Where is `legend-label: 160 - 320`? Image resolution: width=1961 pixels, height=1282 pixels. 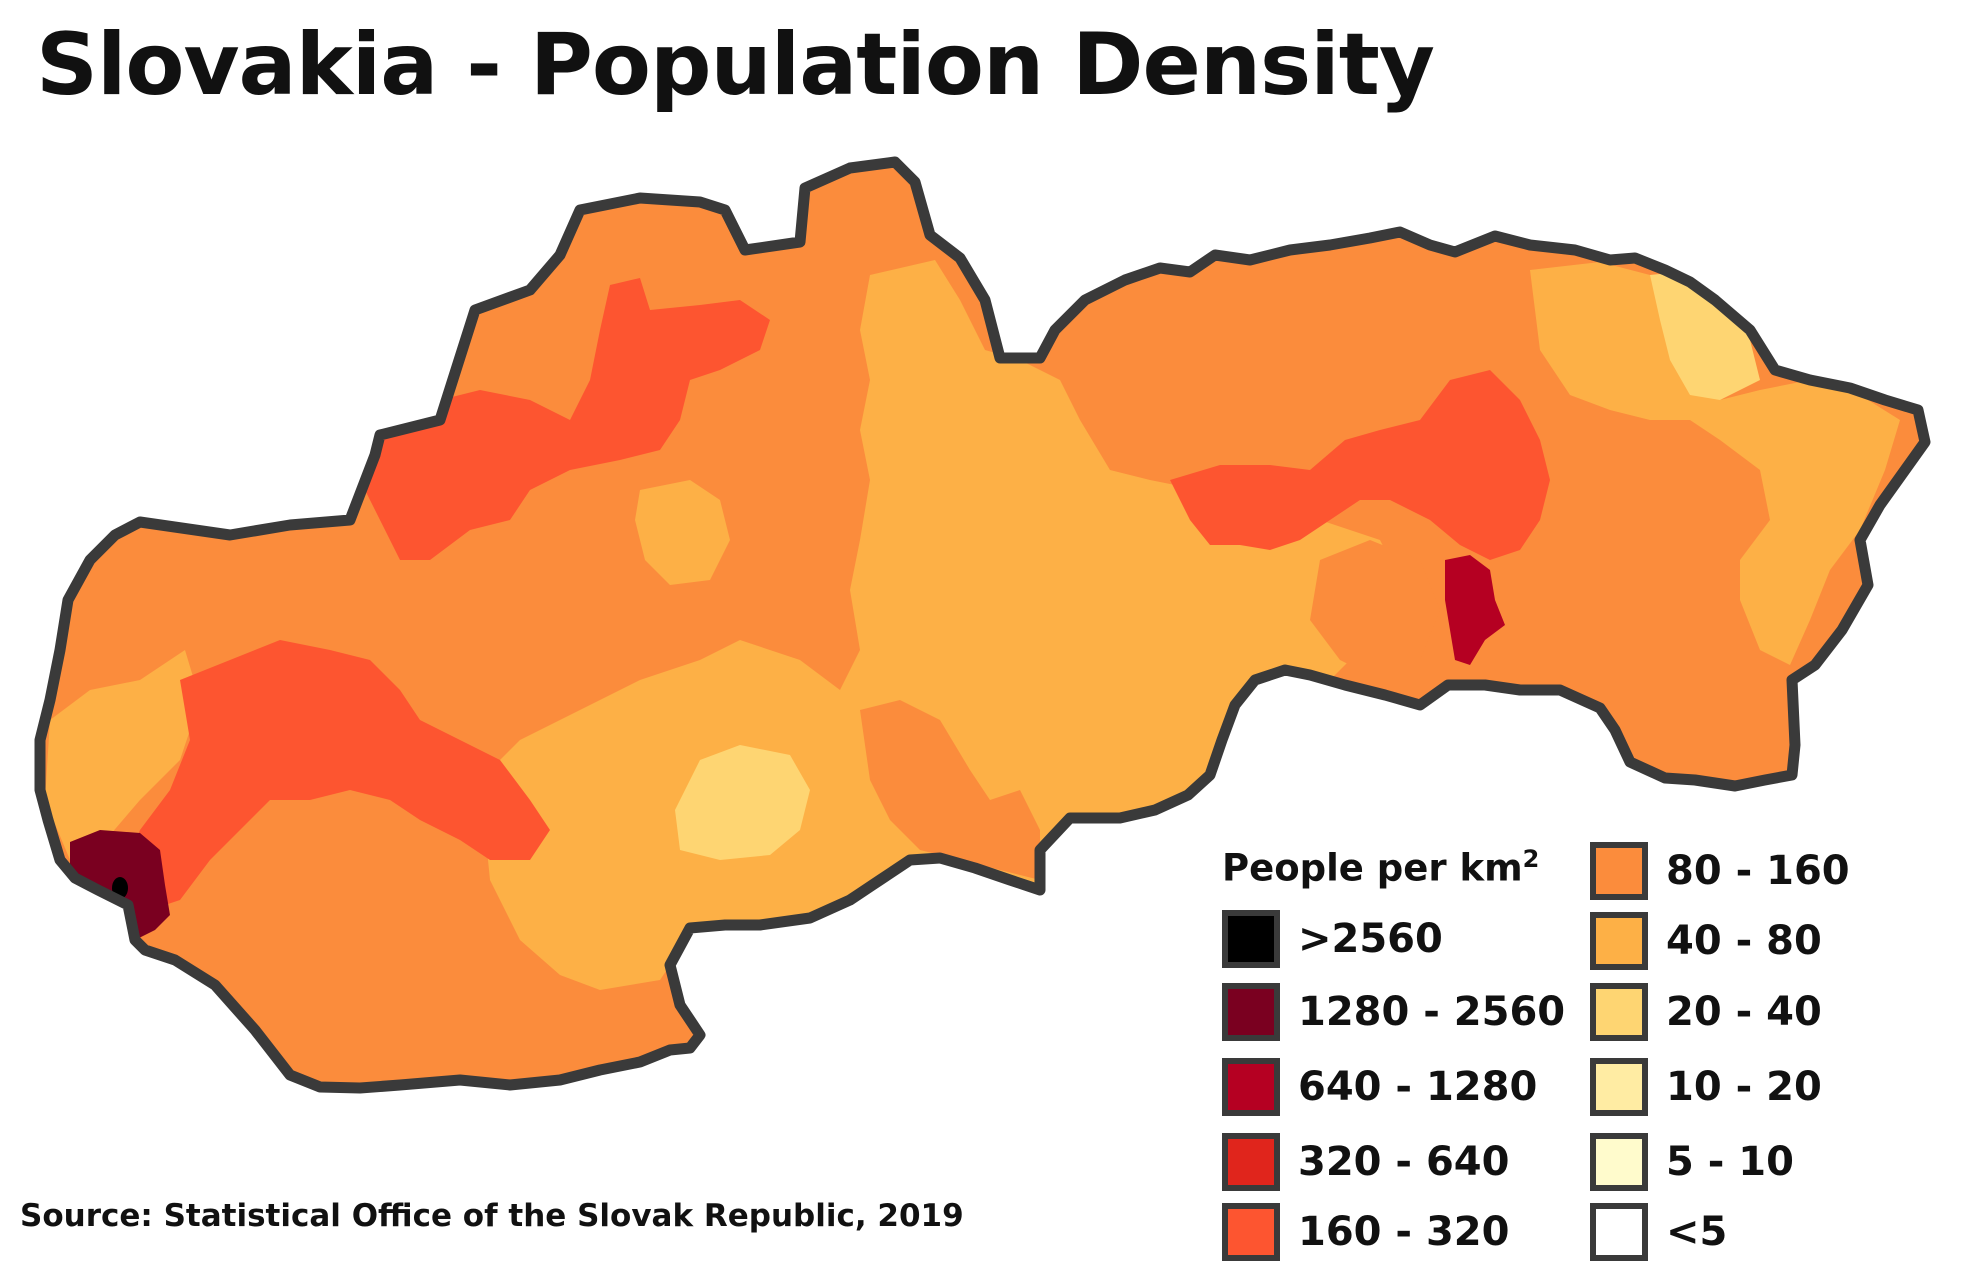
legend-label: 160 - 320 is located at coordinates (1404, 1232).